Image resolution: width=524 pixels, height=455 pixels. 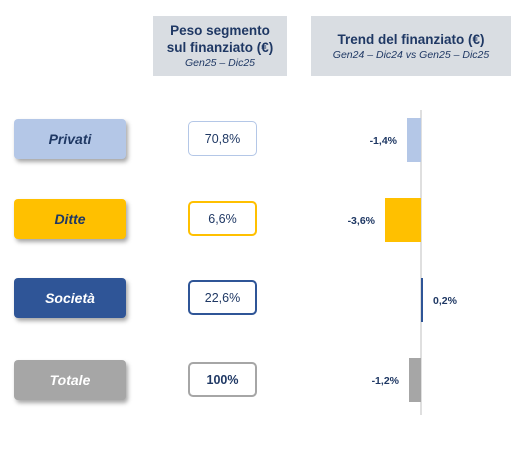 What do you see at coordinates (414, 140) in the screenshot?
I see `trend-bar-privati` at bounding box center [414, 140].